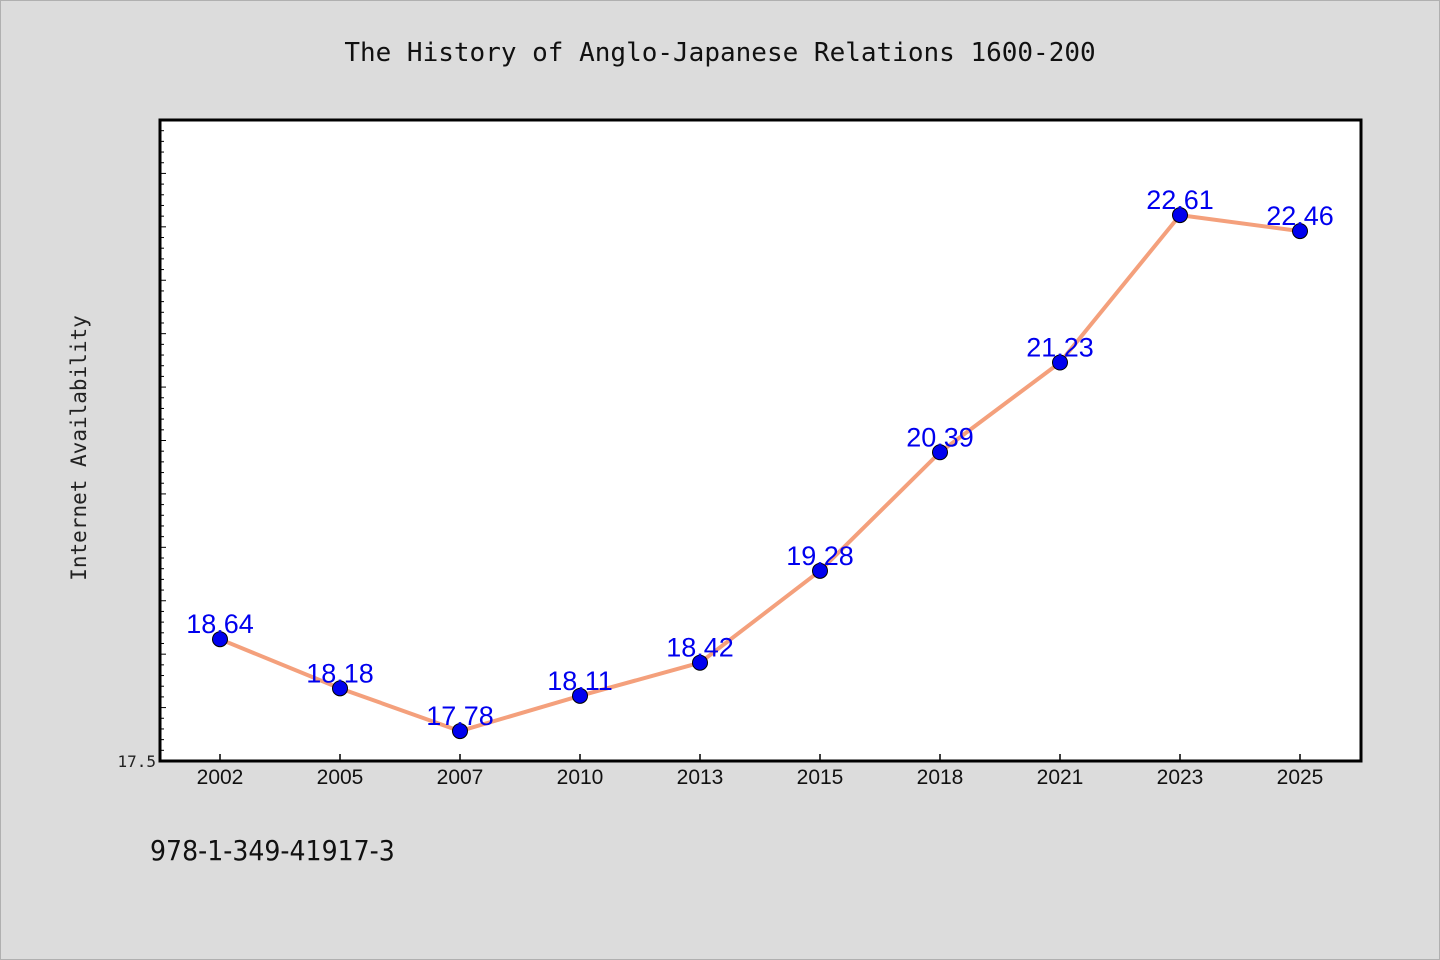  I want to click on x-tick-label: 2005, so click(340, 777).